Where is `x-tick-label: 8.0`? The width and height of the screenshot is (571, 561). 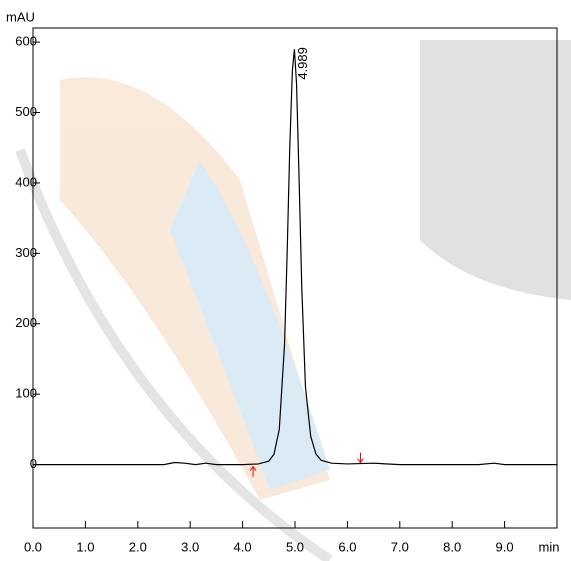
x-tick-label: 8.0 is located at coordinates (452, 546).